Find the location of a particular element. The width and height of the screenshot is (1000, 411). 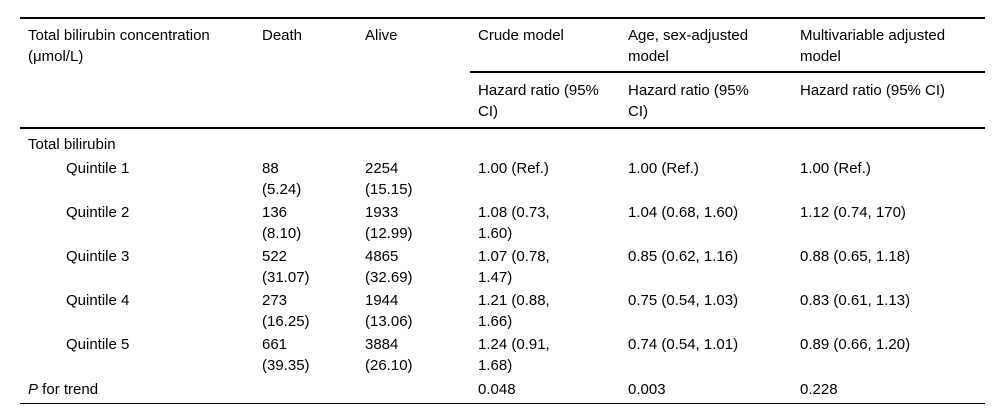

death-cell: 522 (31.07) is located at coordinates (286, 267).